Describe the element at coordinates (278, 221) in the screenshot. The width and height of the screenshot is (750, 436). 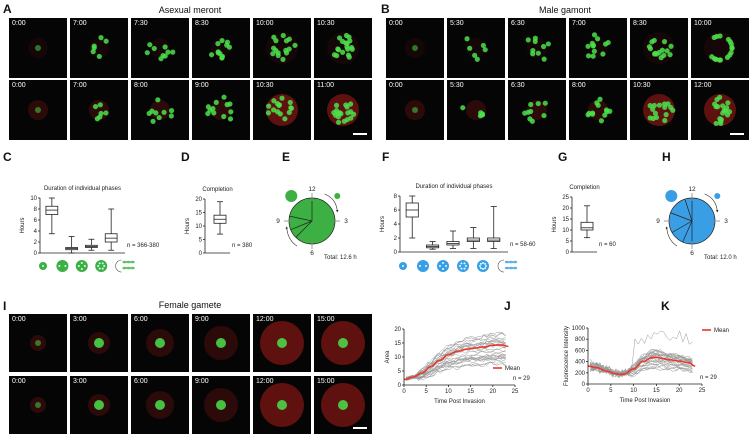
I see `clock-label: 9` at that location.